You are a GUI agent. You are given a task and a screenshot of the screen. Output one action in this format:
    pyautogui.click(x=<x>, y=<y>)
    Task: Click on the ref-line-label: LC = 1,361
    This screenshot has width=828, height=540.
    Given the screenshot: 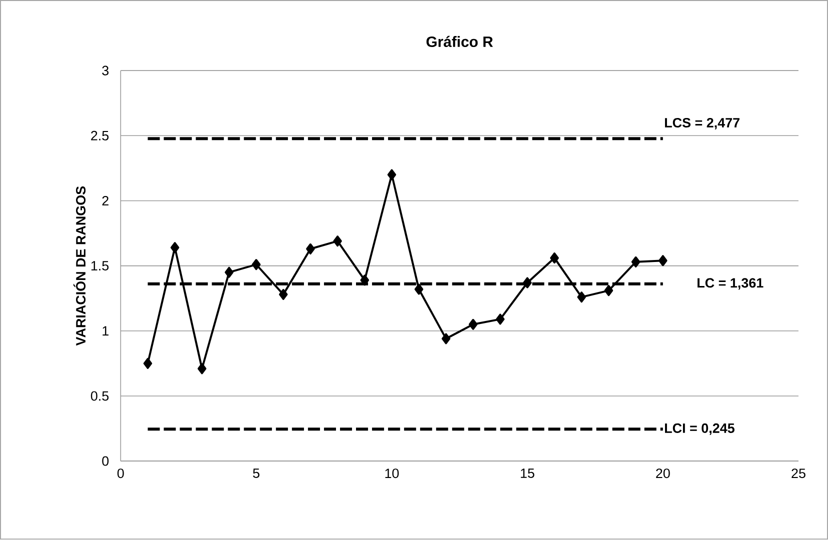 What is the action you would take?
    pyautogui.click(x=731, y=284)
    